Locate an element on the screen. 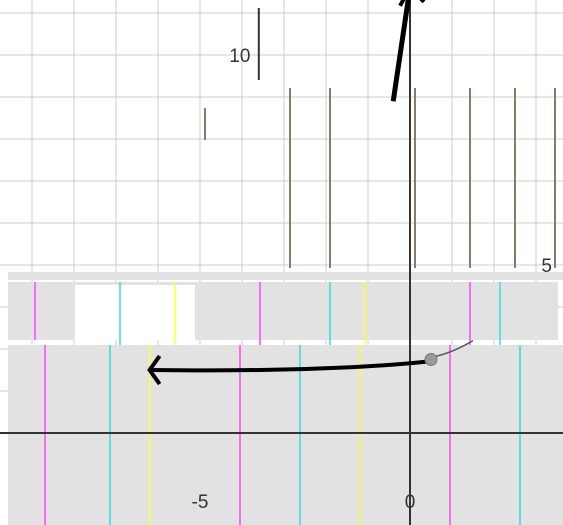 This screenshot has width=563, height=525. horizontal-arrow is located at coordinates (288, 366).